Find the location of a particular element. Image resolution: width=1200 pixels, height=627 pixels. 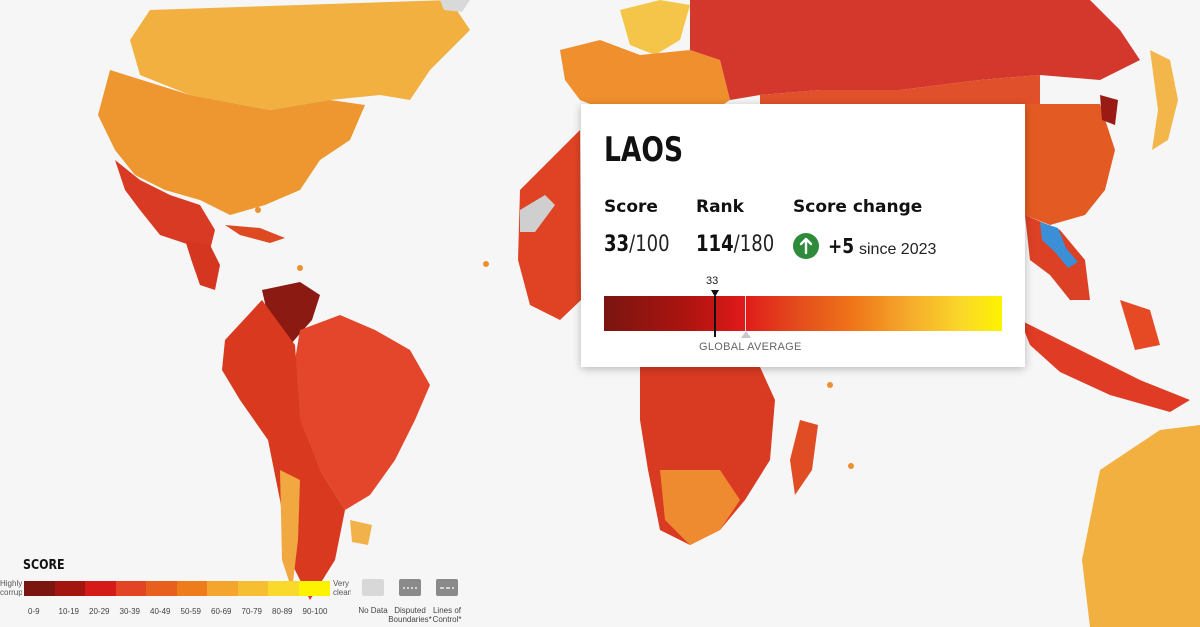

rank-value: 114/180 is located at coordinates (735, 244).